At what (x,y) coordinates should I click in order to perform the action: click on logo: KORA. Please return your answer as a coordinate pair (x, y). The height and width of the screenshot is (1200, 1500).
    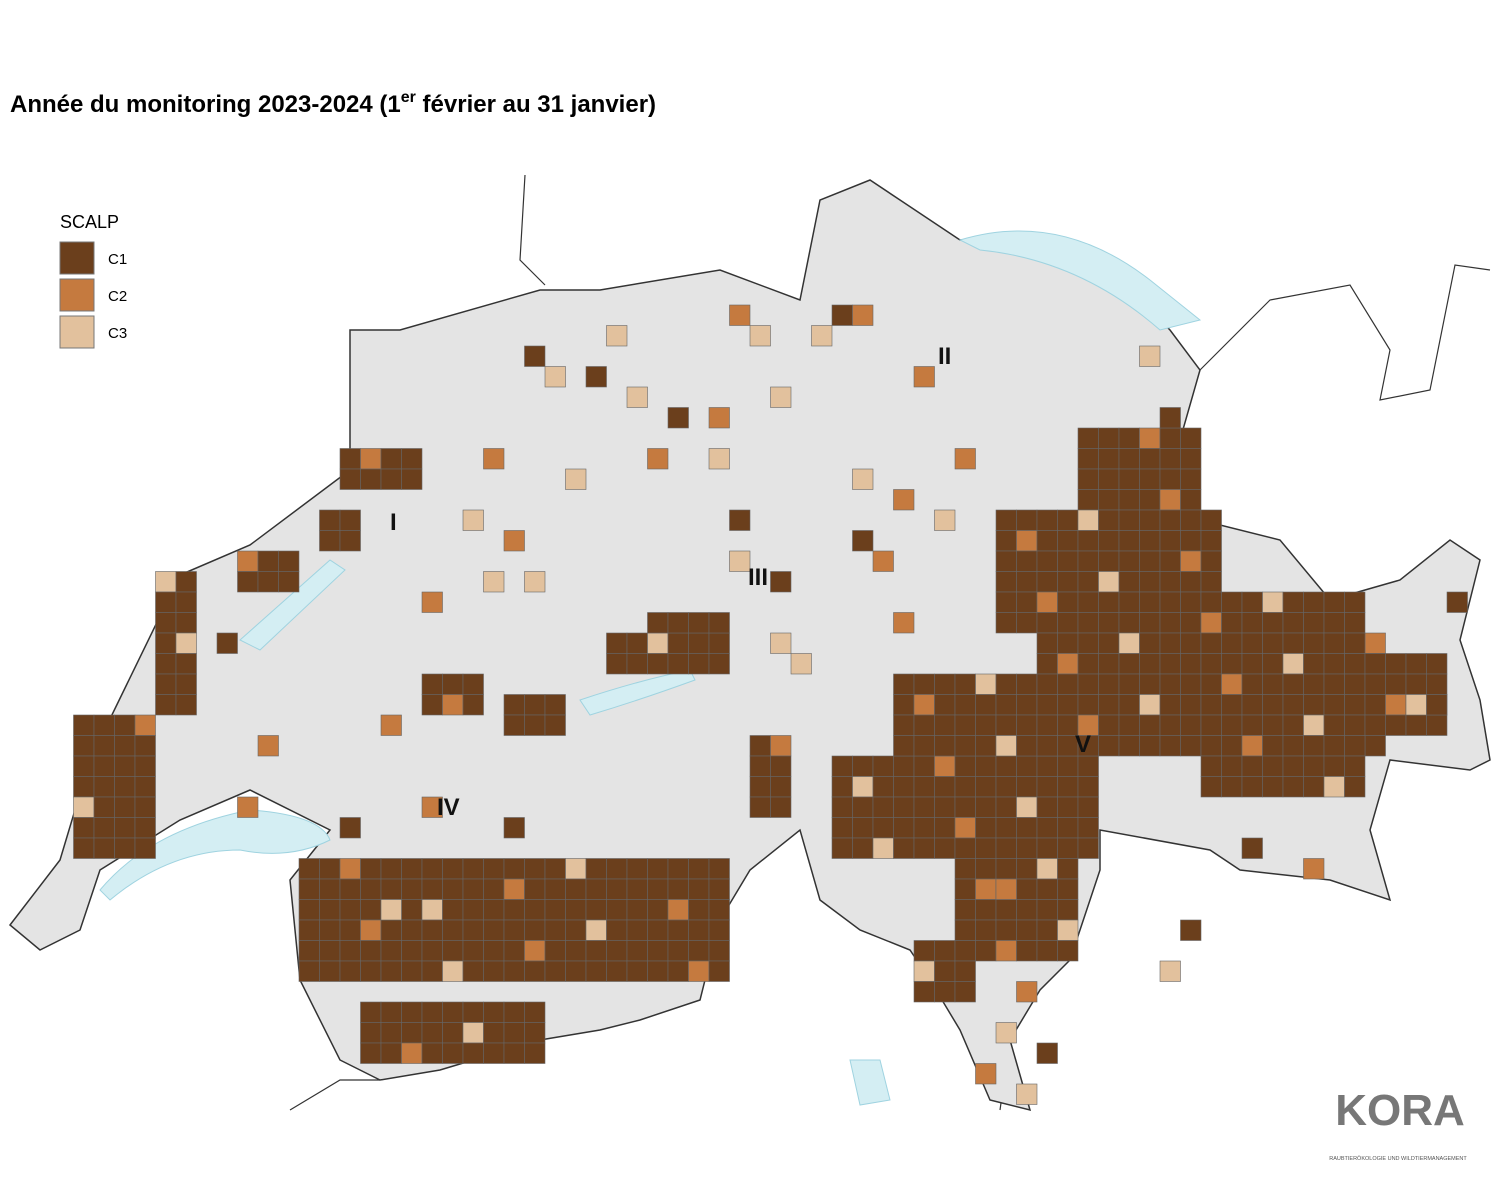
    Looking at the image, I should click on (1400, 1110).